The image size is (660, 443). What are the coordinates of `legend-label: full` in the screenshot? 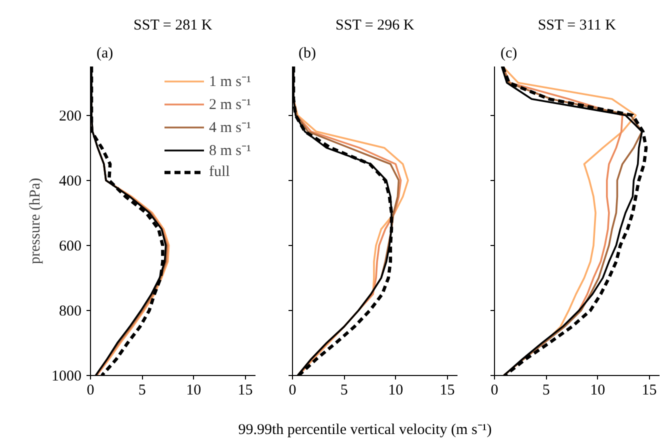 It's located at (219, 172).